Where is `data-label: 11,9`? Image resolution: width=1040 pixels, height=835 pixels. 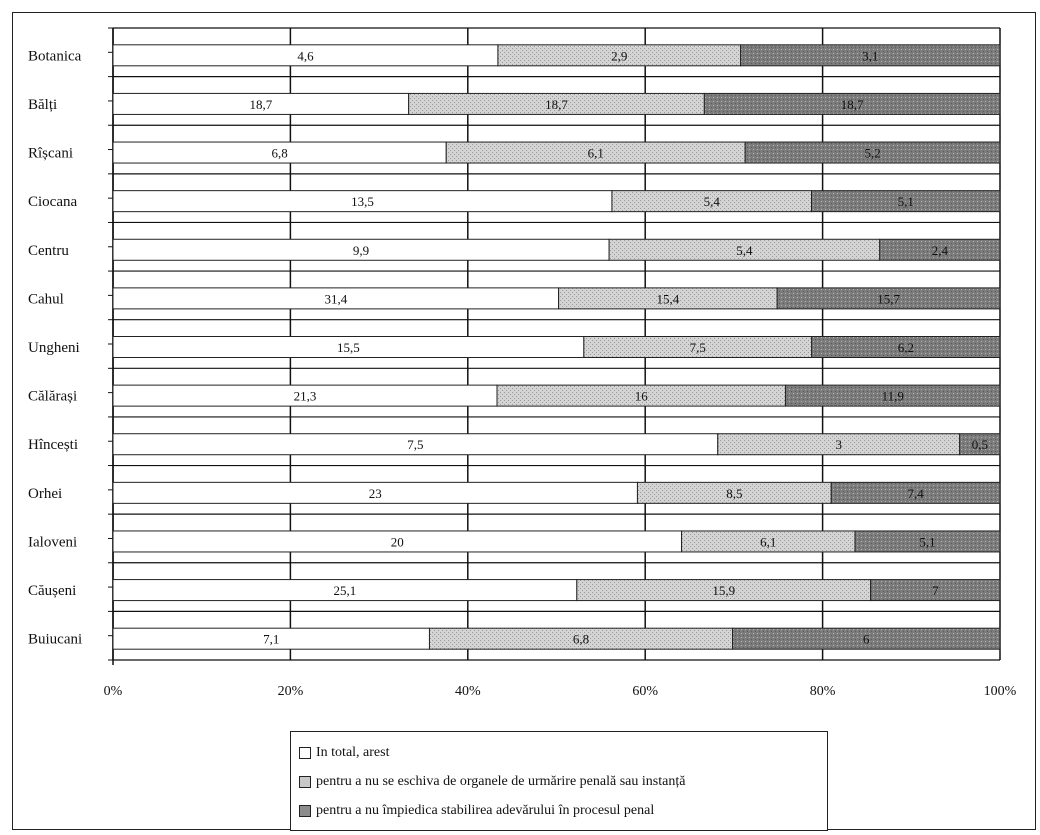
data-label: 11,9 is located at coordinates (893, 396).